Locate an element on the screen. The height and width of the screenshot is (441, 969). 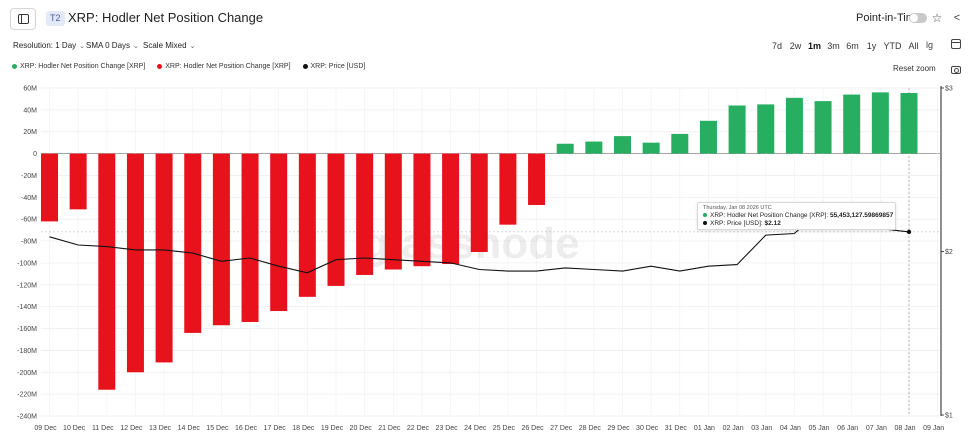
range-1m: 1m is located at coordinates (815, 46).